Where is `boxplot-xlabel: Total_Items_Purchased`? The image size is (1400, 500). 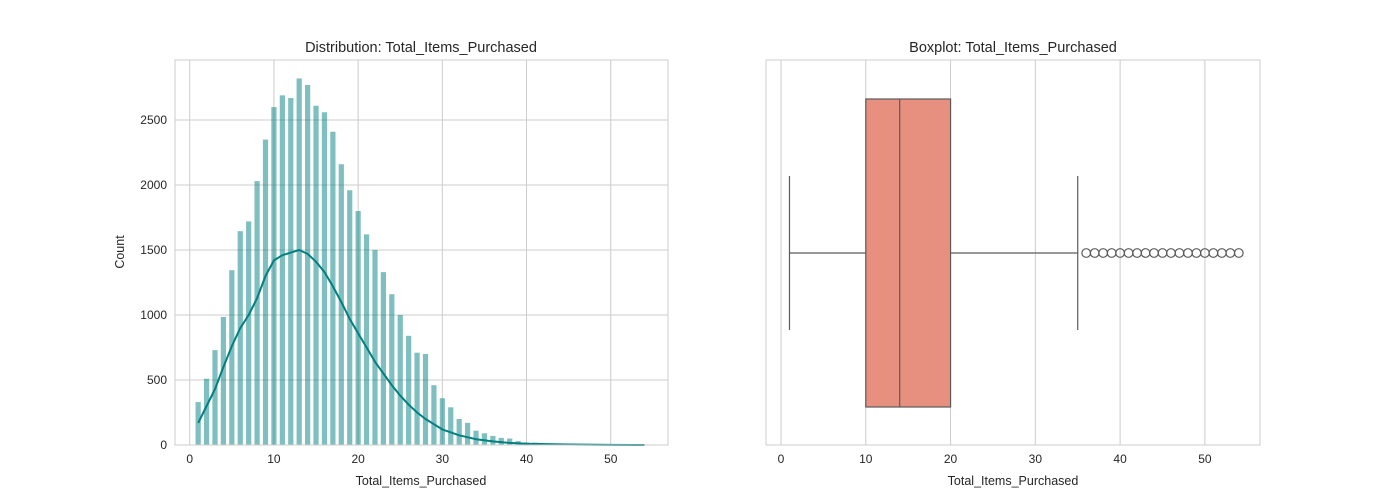
boxplot-xlabel: Total_Items_Purchased is located at coordinates (1013, 481).